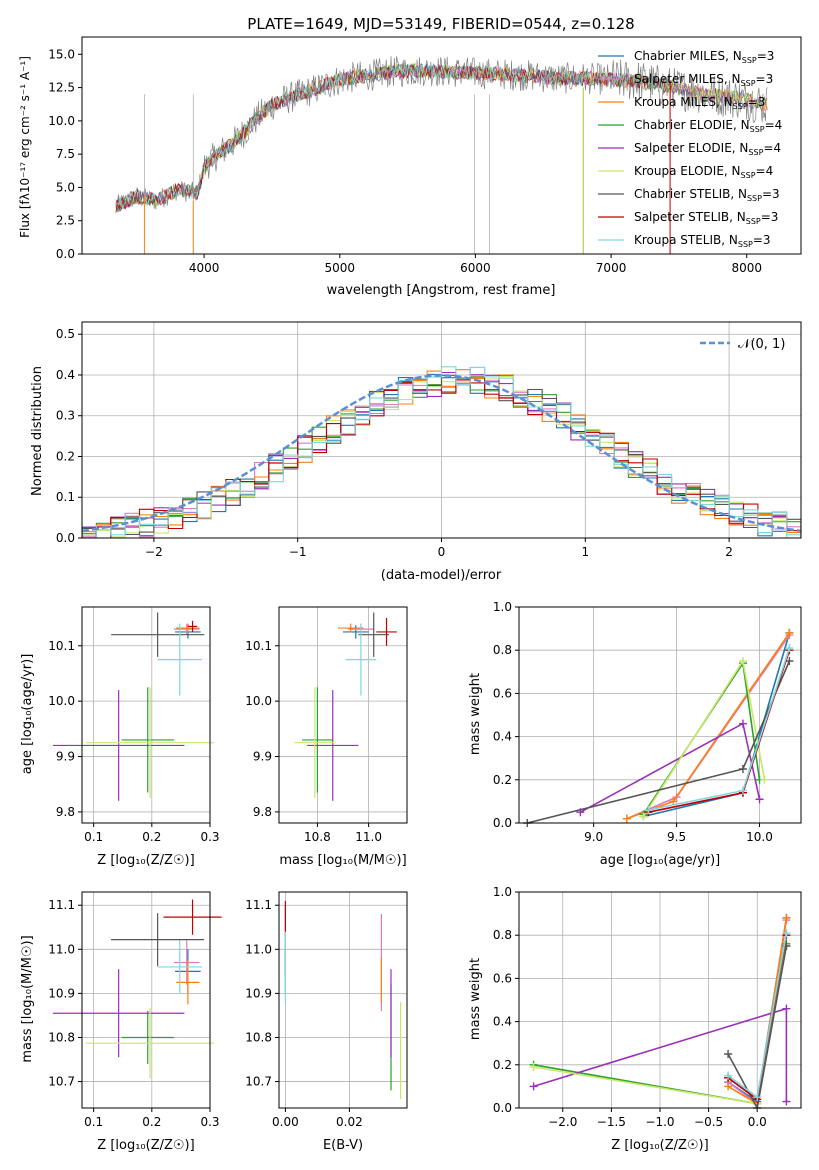 The height and width of the screenshot is (1170, 819). I want to click on z_vs_weight-xtick-label: −1.0, so click(659, 1122).